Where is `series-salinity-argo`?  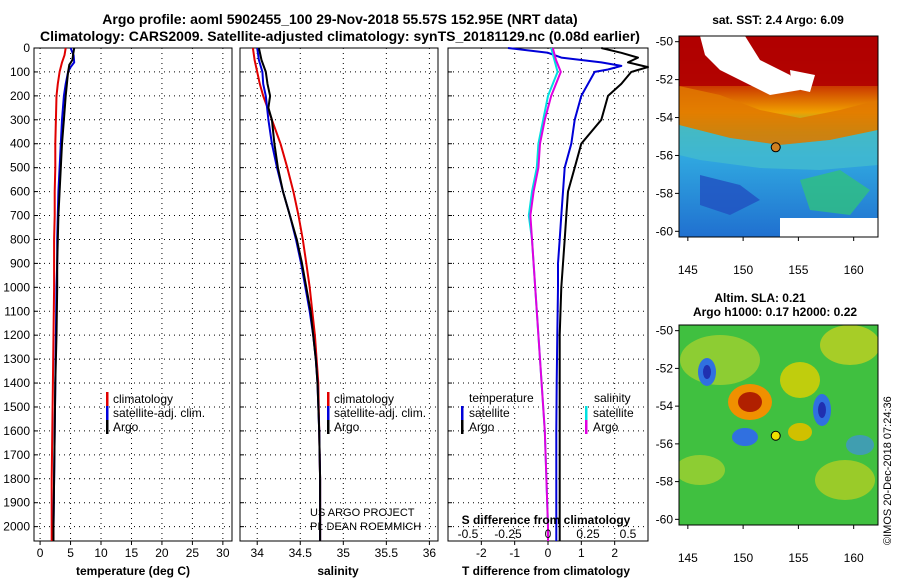 series-salinity-argo is located at coordinates (545, 294).